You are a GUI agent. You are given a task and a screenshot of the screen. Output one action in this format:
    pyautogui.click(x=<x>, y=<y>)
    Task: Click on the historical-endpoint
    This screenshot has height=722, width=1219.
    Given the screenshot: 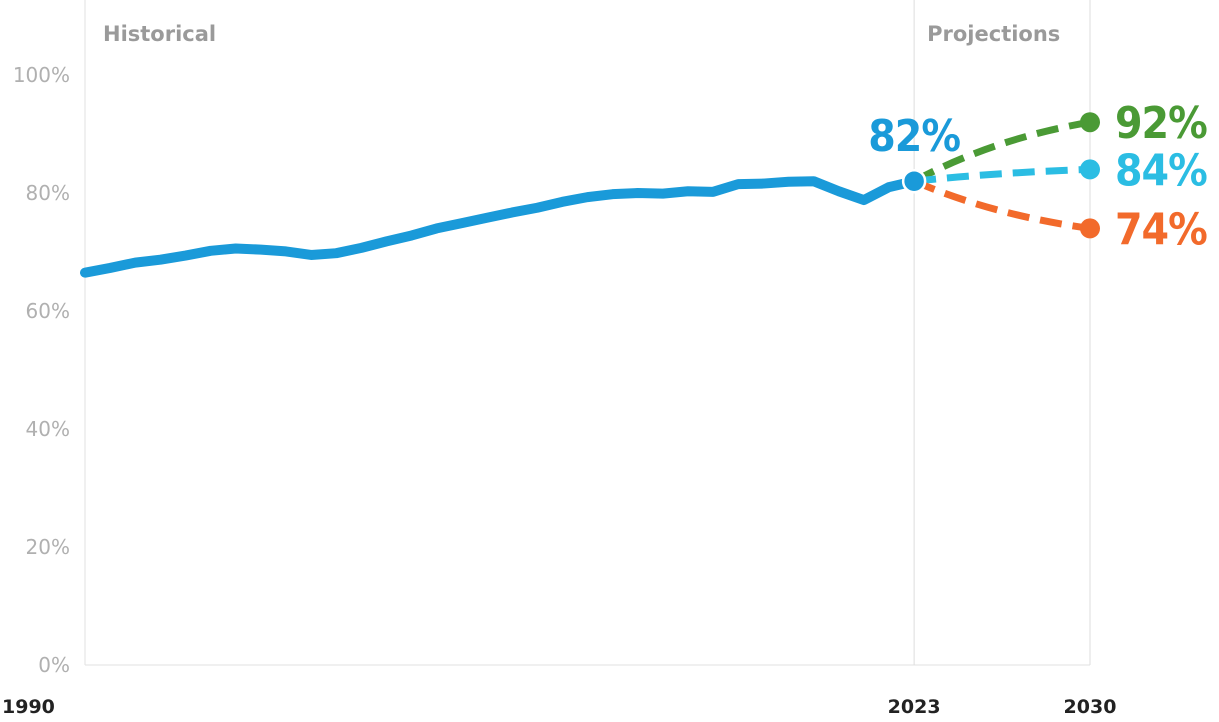 What is the action you would take?
    pyautogui.click(x=914, y=181)
    